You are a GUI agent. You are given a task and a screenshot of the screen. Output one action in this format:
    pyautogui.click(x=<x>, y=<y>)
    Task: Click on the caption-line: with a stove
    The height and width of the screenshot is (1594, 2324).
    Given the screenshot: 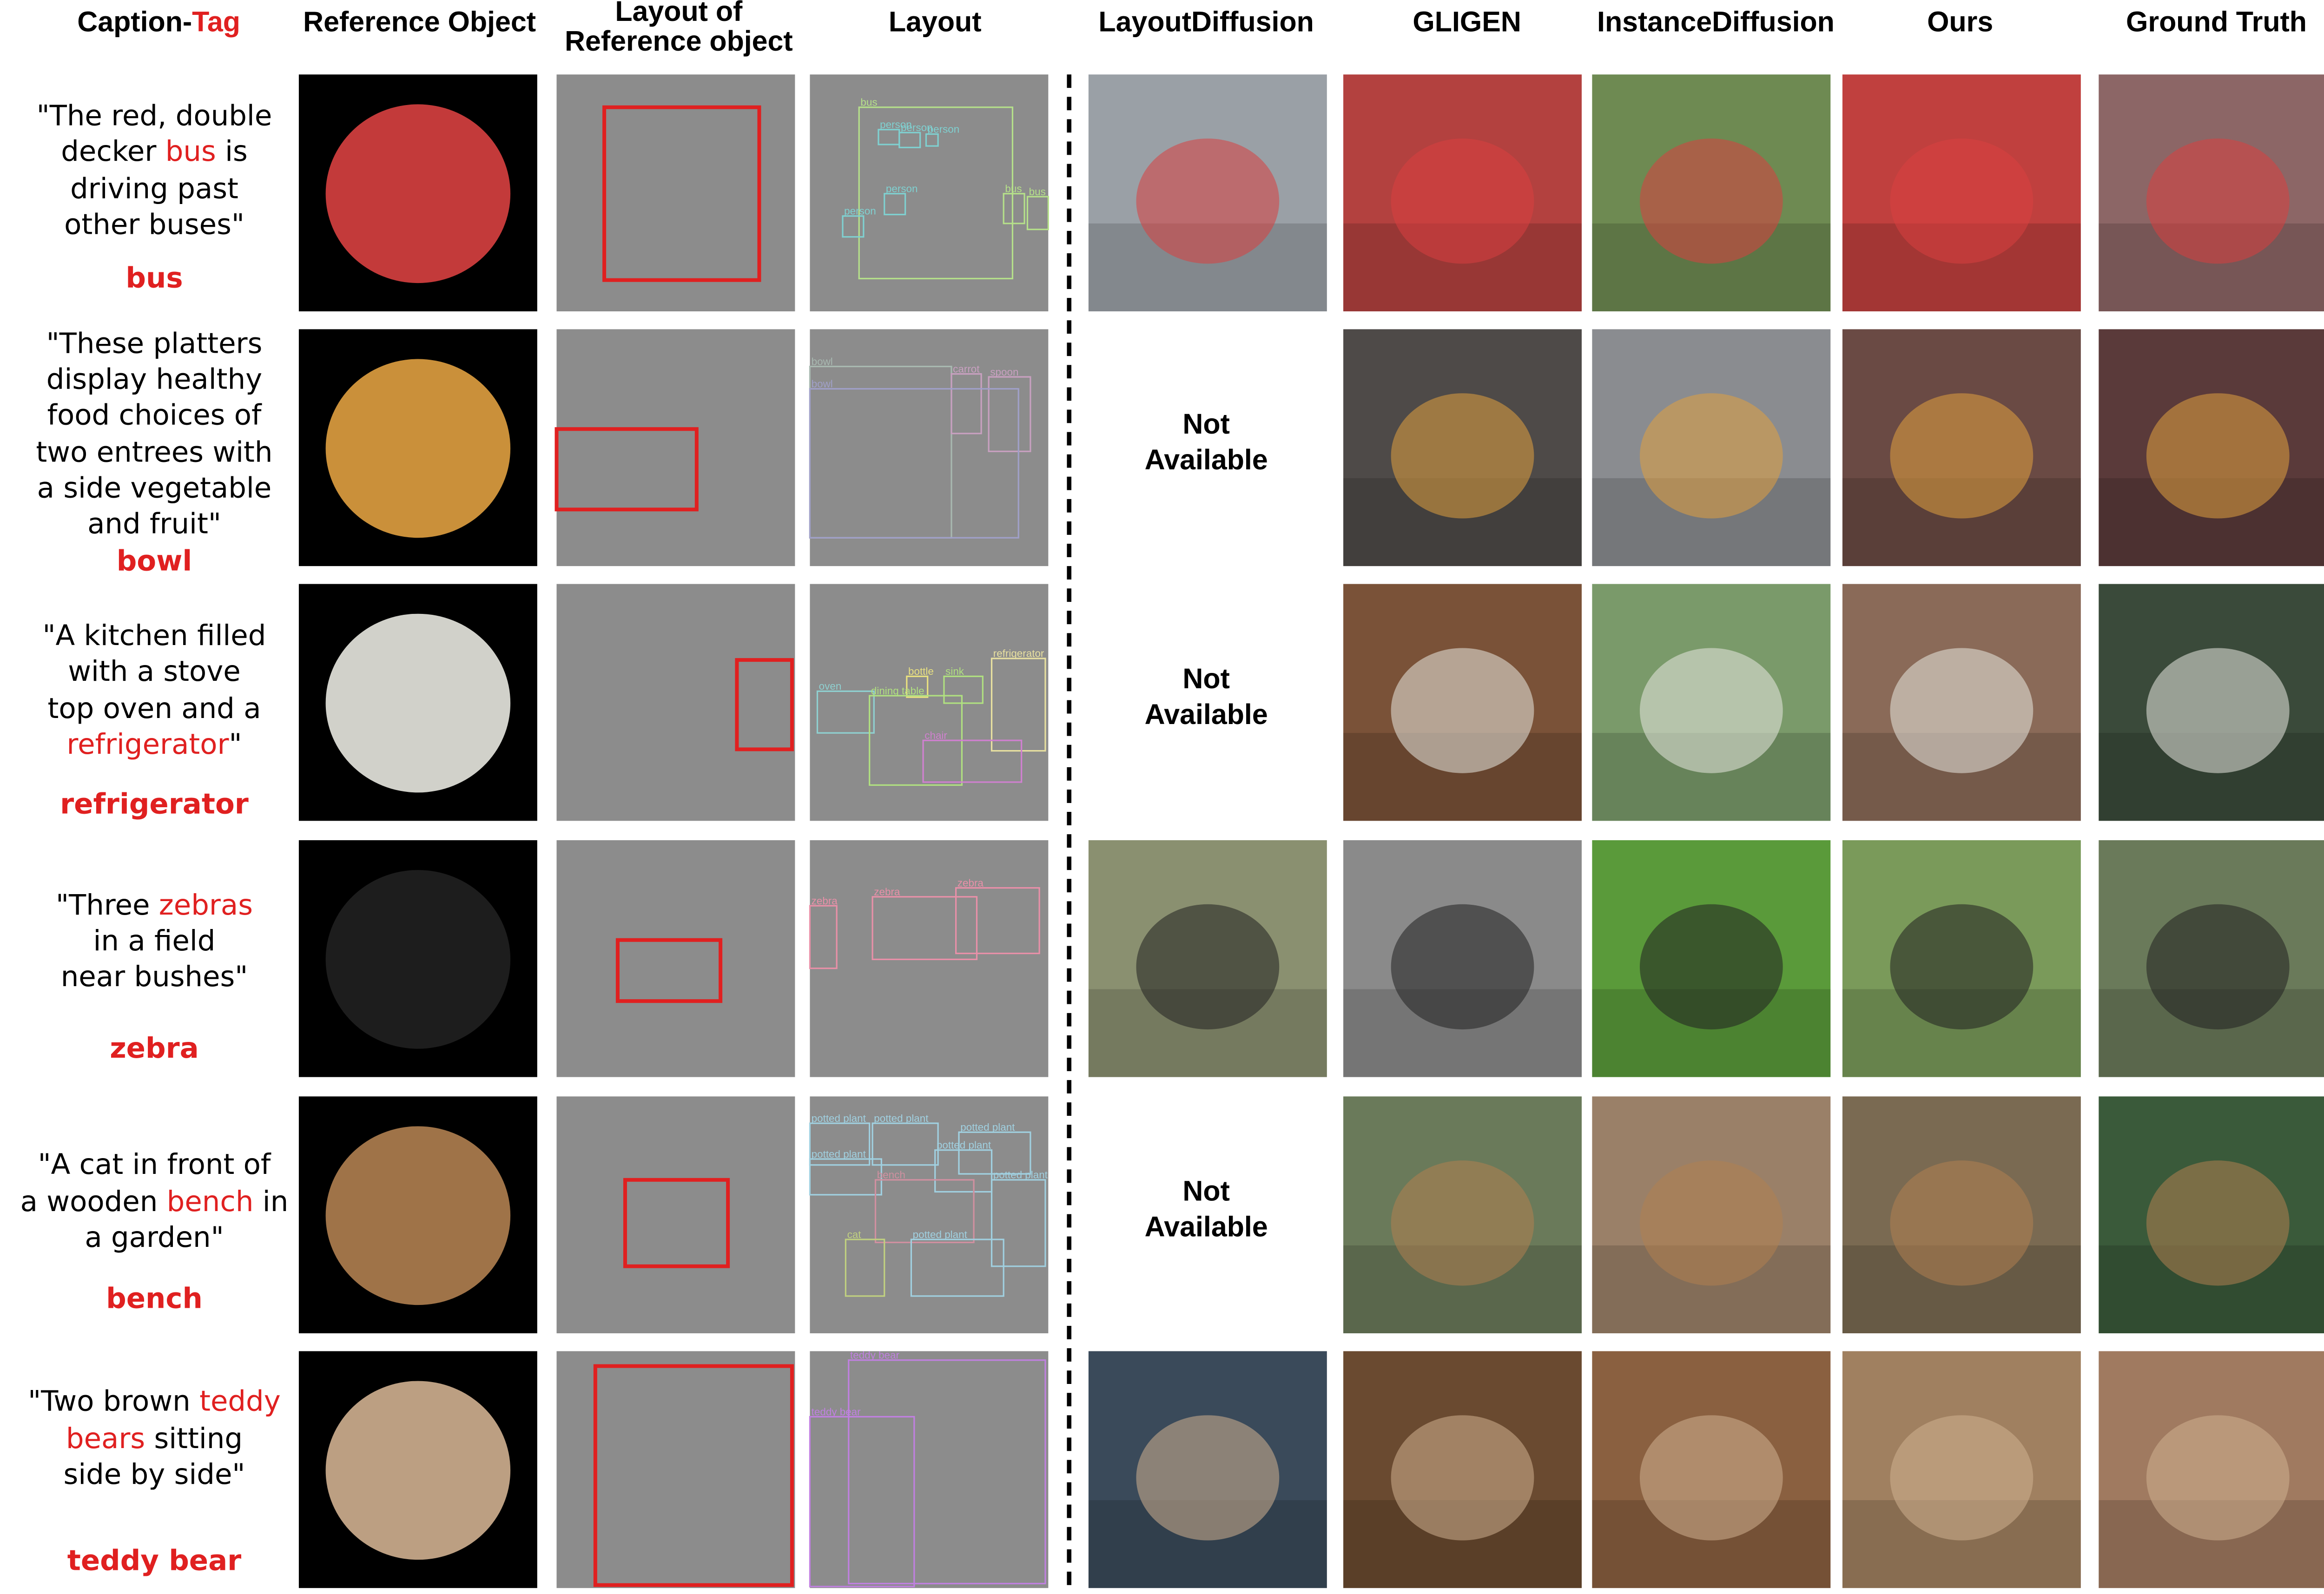 What is the action you would take?
    pyautogui.click(x=154, y=671)
    